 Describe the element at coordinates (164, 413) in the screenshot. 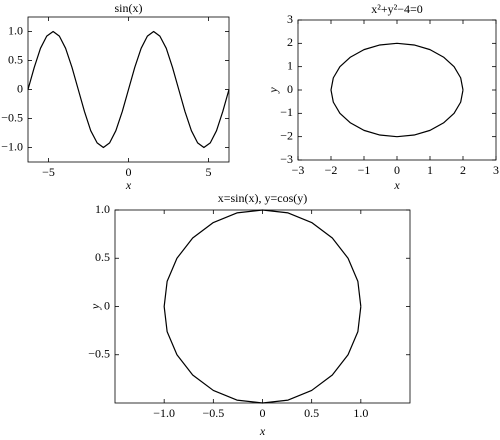

I see `x-tick-label: −1.0` at that location.